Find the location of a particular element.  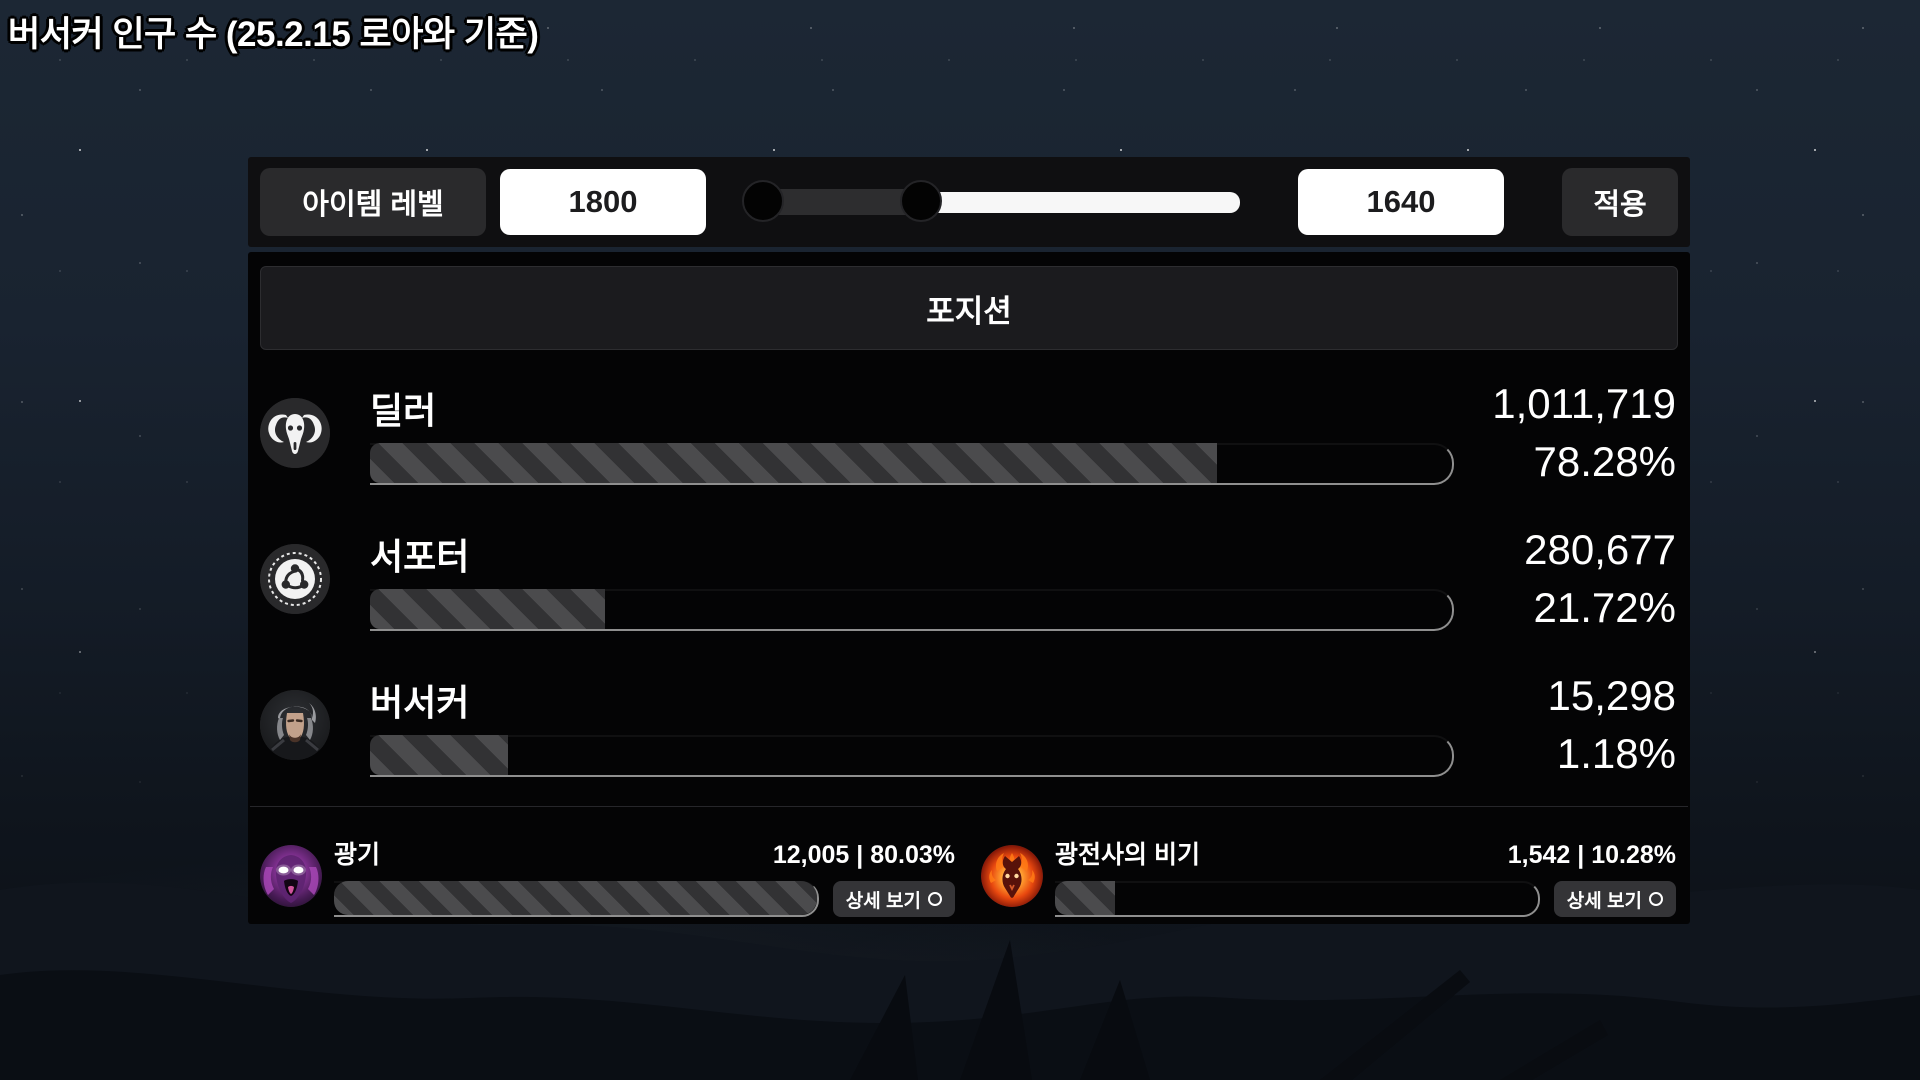

row-dealer: 딜러 1,011,719 78.28% is located at coordinates (968, 433).